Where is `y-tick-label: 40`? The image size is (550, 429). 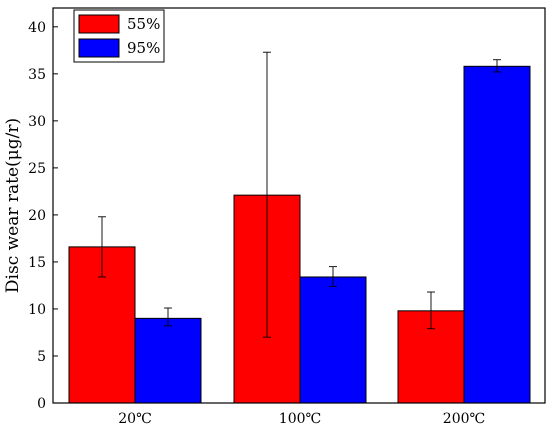 y-tick-label: 40 is located at coordinates (37, 28).